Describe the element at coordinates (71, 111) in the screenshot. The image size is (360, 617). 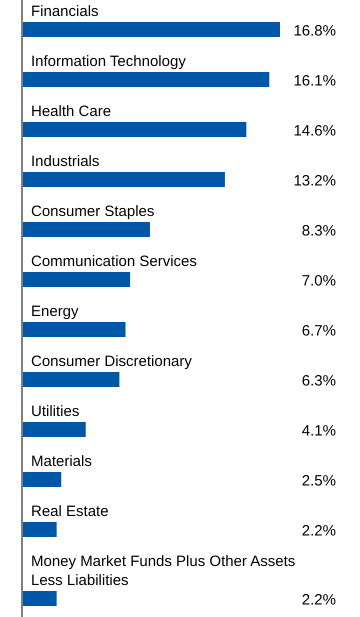
I see `y-tick-label: Health Care` at that location.